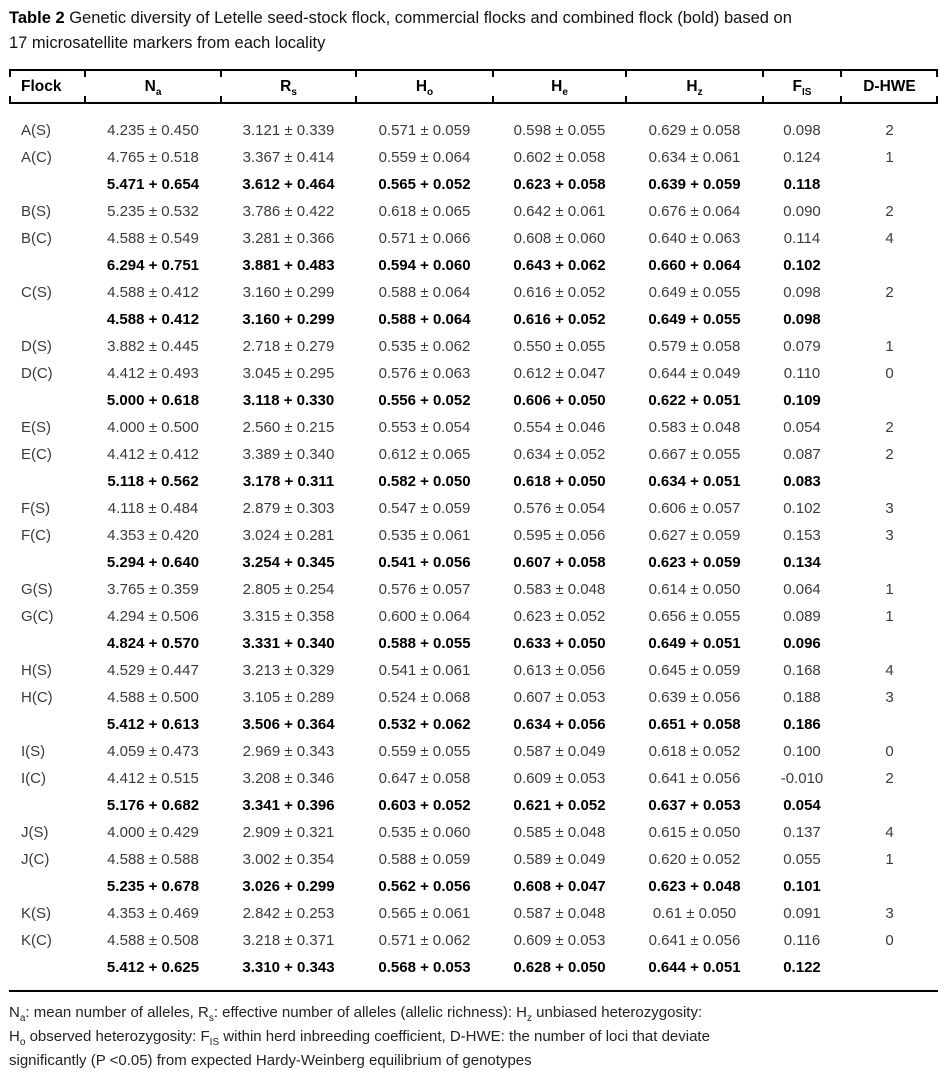 Image resolution: width=944 pixels, height=1074 pixels. What do you see at coordinates (37, 373) in the screenshot?
I see `flock-label-cell: D(C)` at bounding box center [37, 373].